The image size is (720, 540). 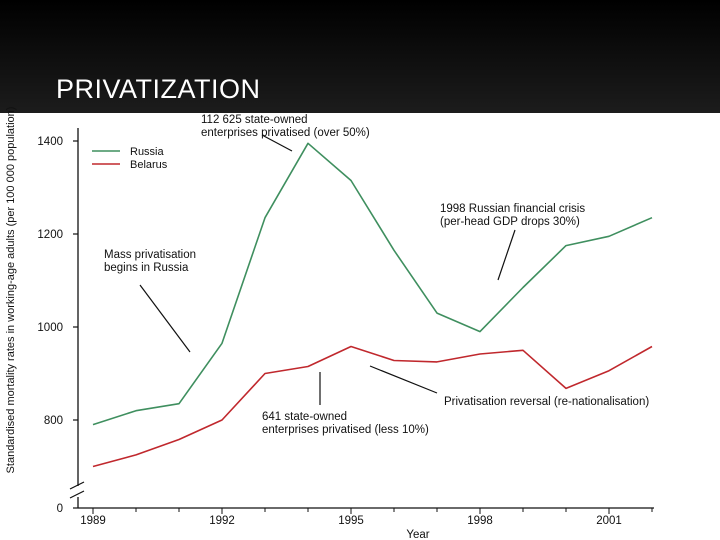 I want to click on annotation-line: Mass privatisation, so click(x=150, y=255).